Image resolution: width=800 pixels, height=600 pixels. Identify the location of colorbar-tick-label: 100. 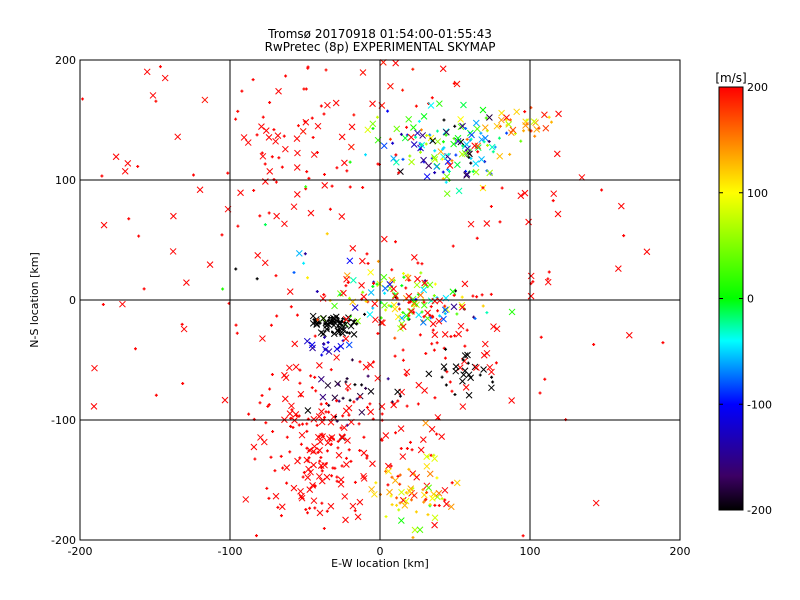
(757, 193).